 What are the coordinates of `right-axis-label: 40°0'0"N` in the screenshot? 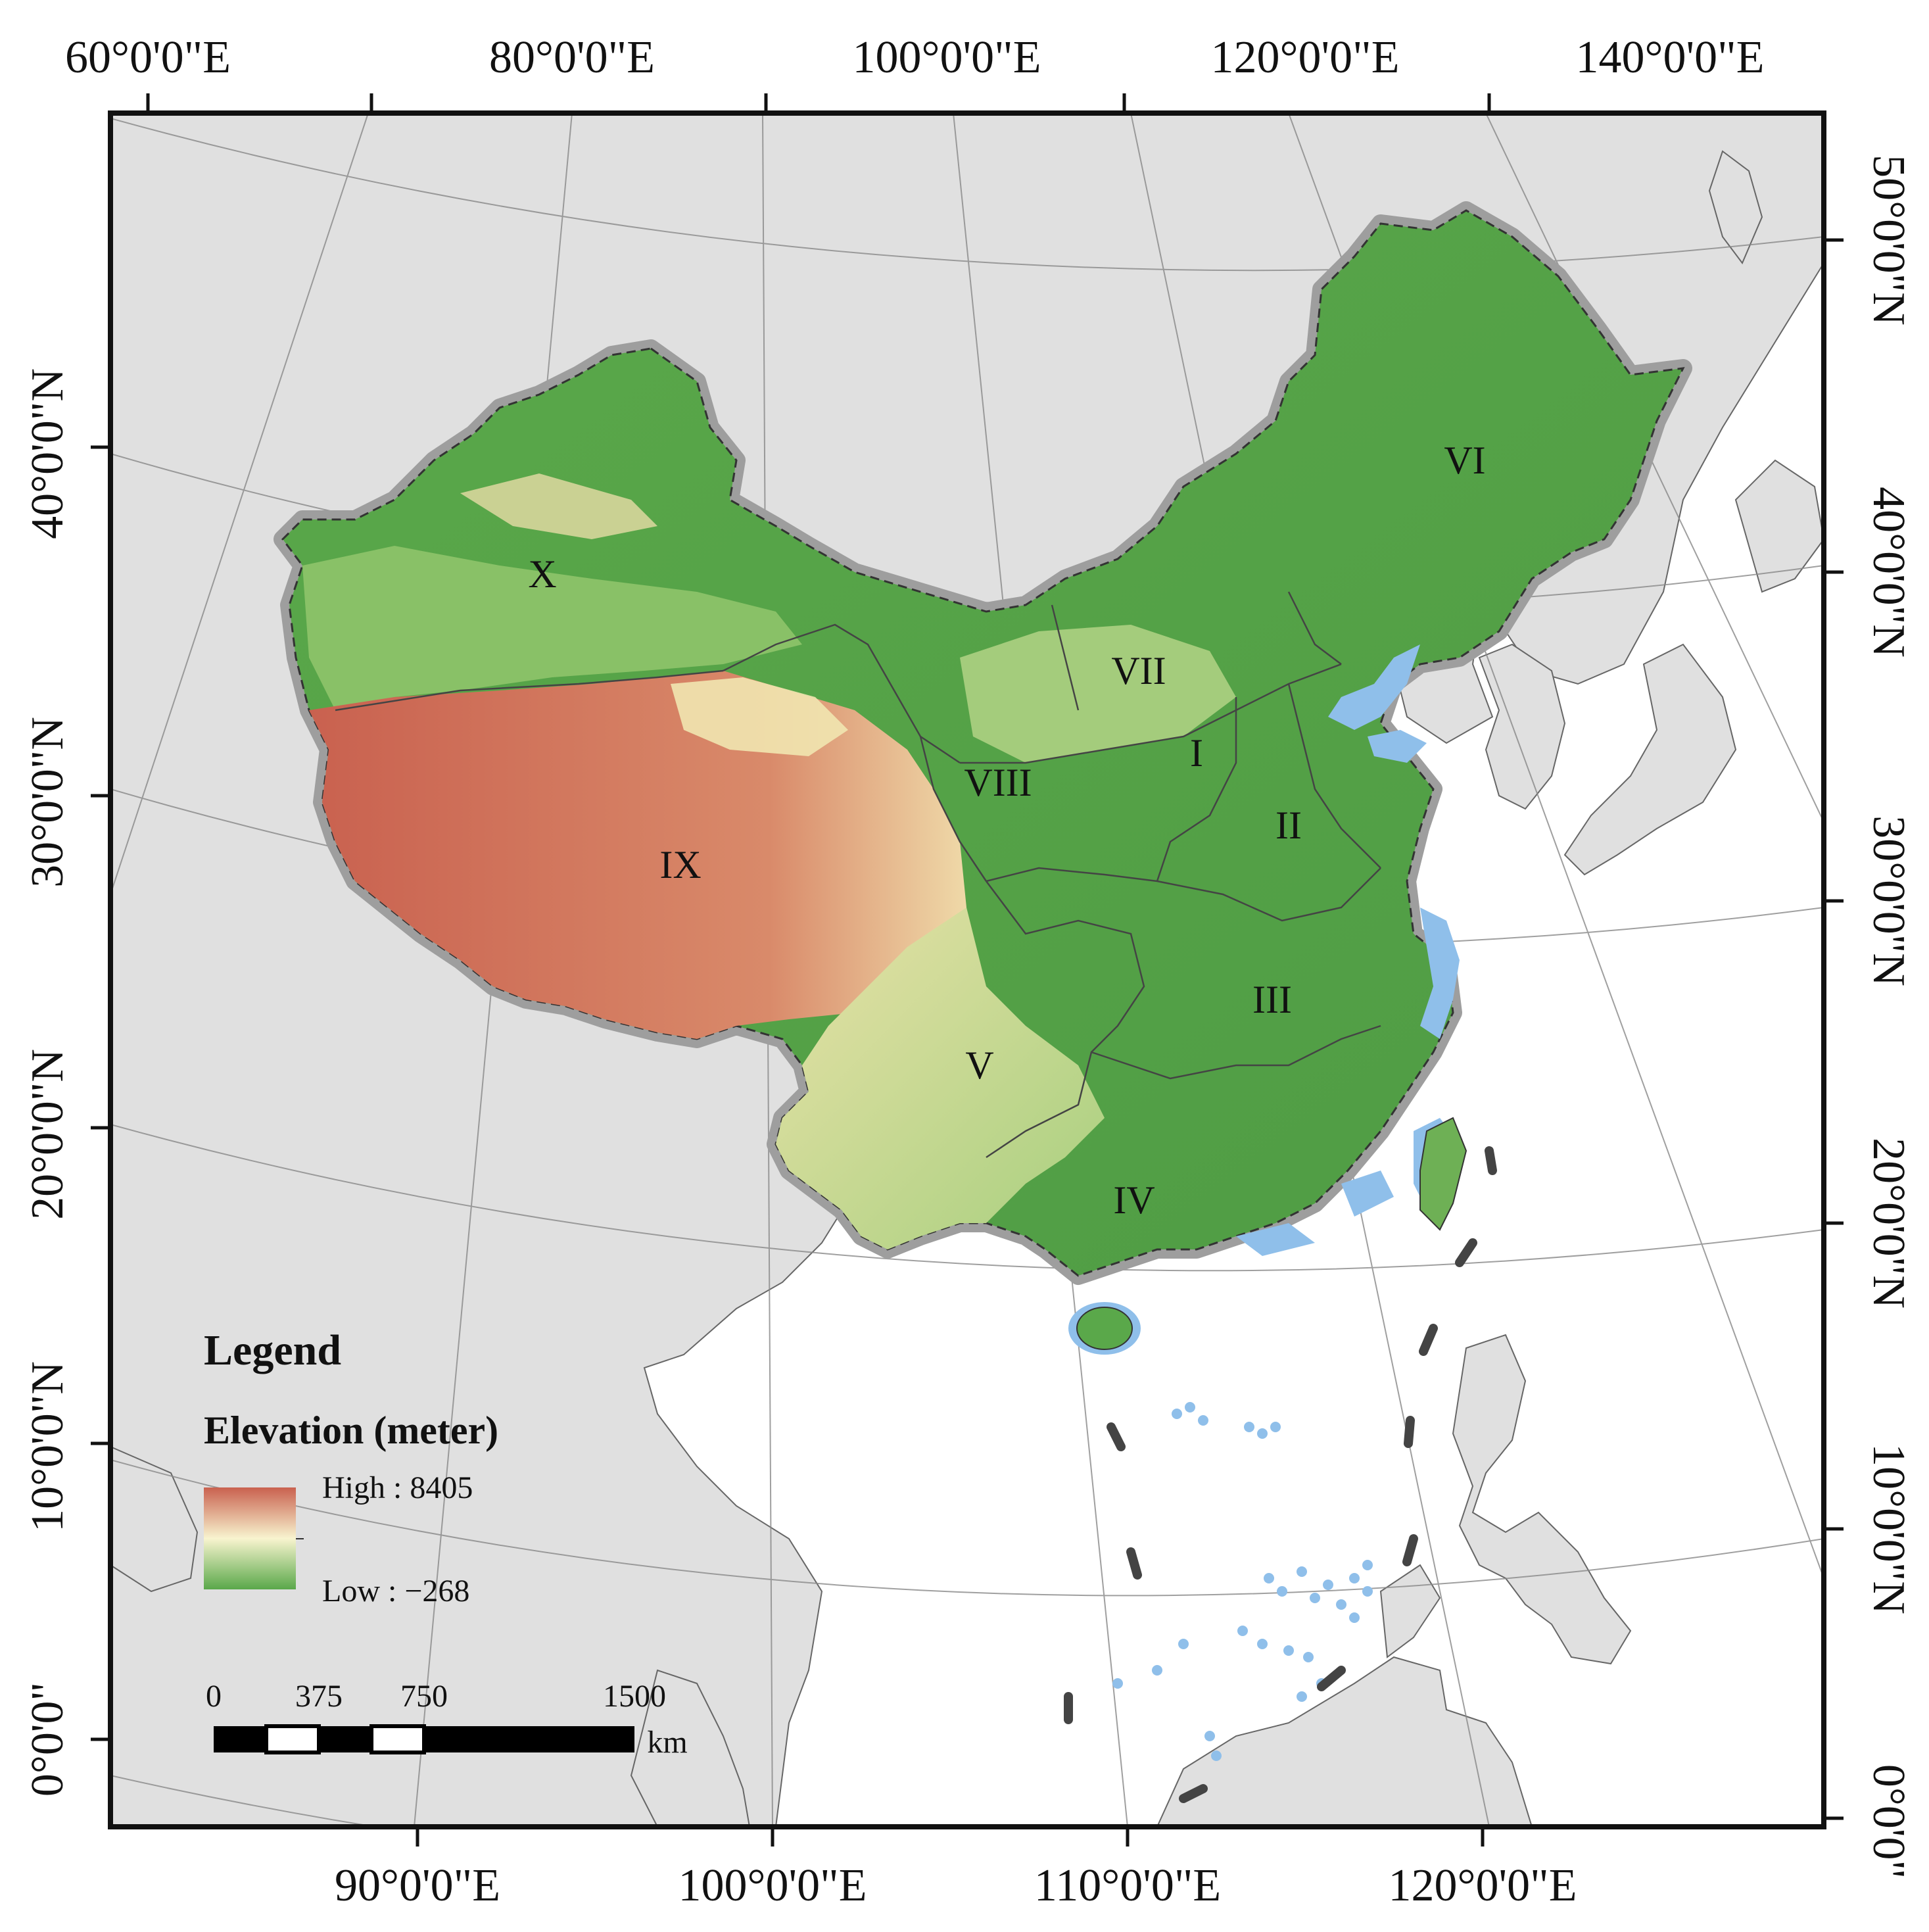 It's located at (1888, 572).